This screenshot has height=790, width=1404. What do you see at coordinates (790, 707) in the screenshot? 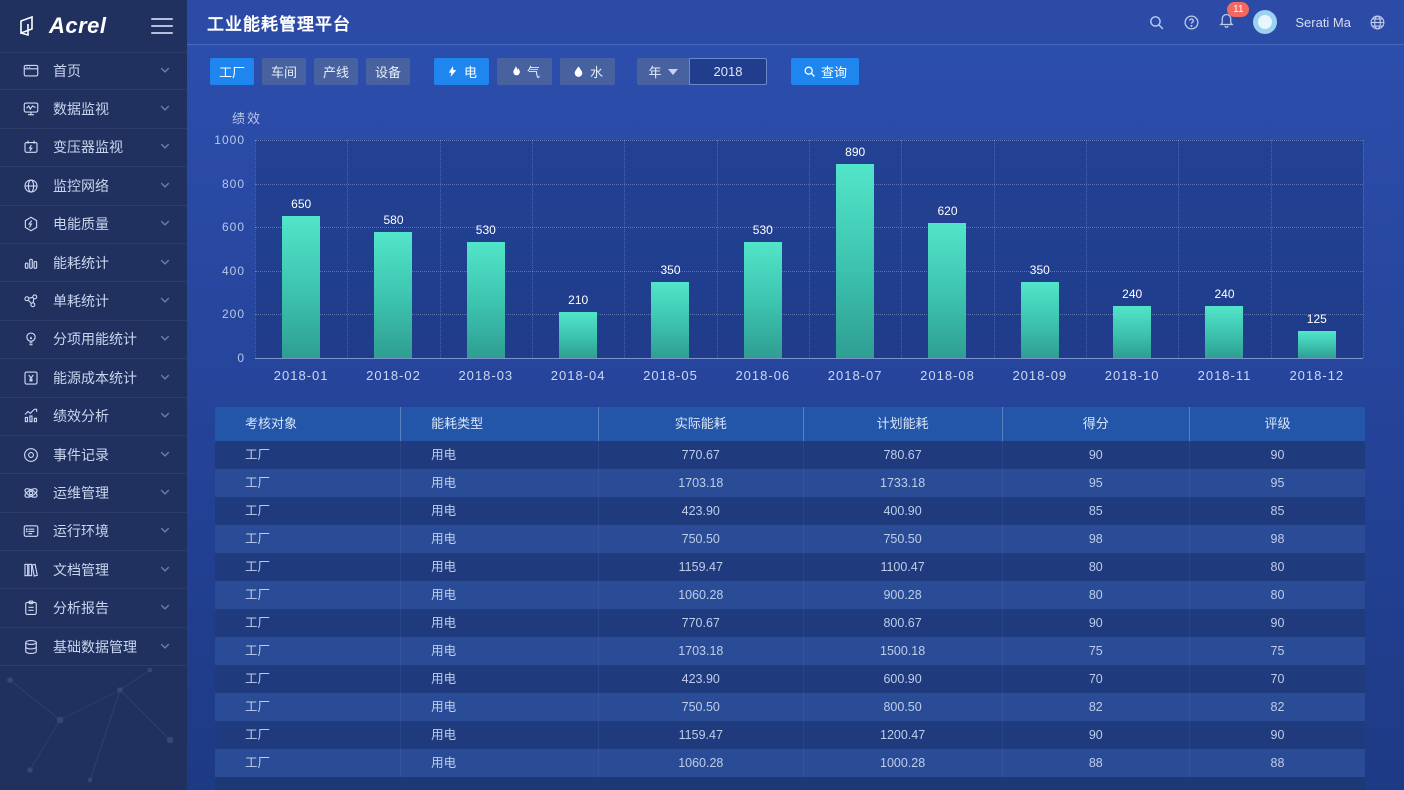
I see `table-row: 工厂 用电 750.50 800.50 82 82` at bounding box center [790, 707].